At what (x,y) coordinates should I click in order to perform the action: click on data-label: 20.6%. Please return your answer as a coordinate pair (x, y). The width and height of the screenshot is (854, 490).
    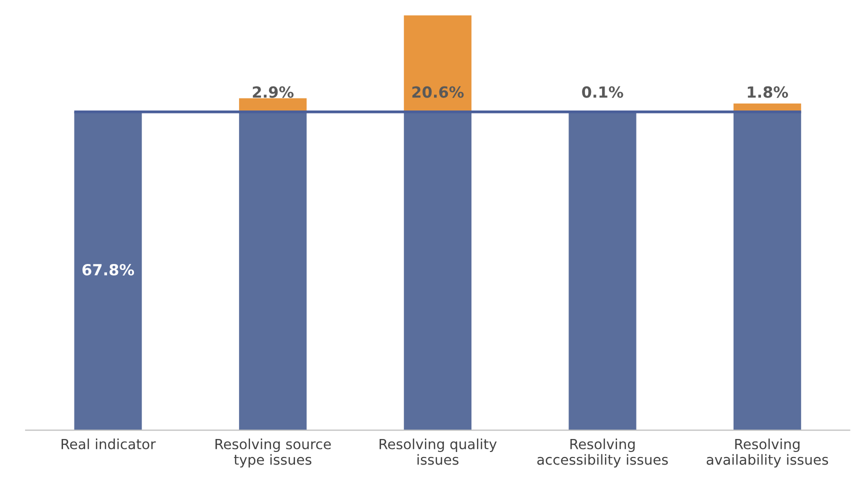
    Looking at the image, I should click on (438, 92).